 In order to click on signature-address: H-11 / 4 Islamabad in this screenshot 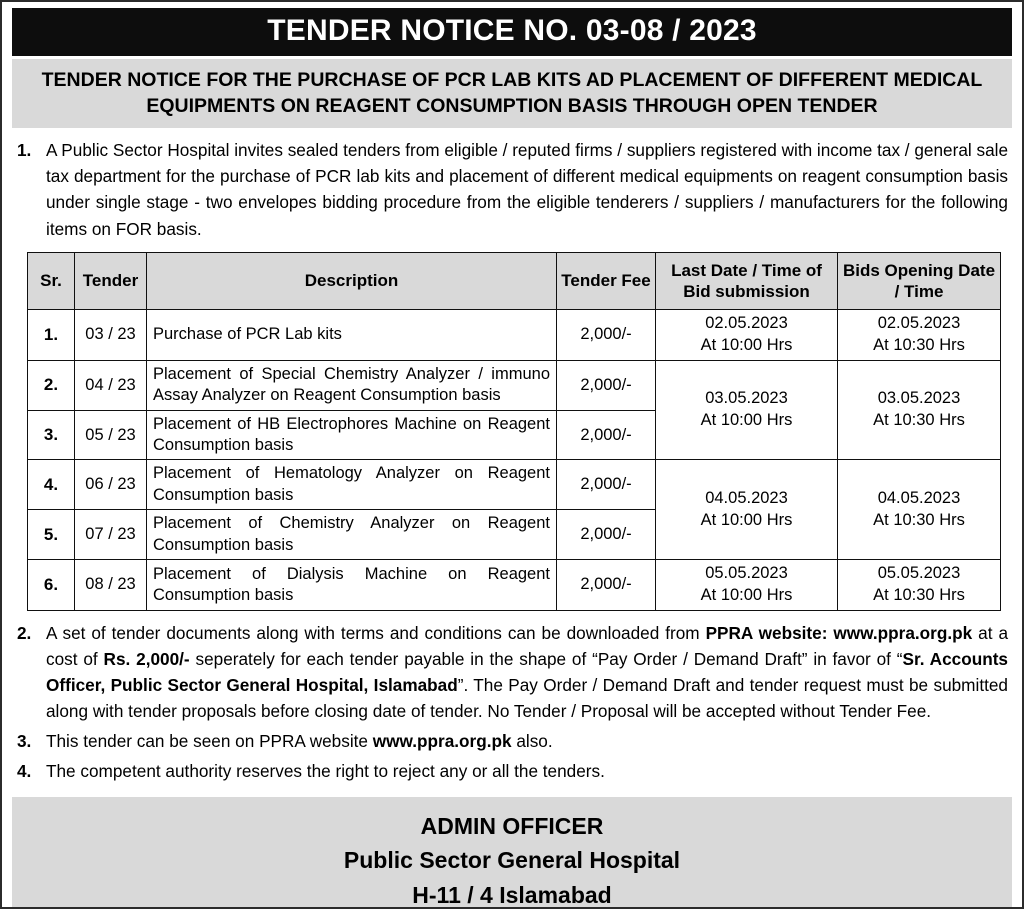, I will do `click(512, 894)`.